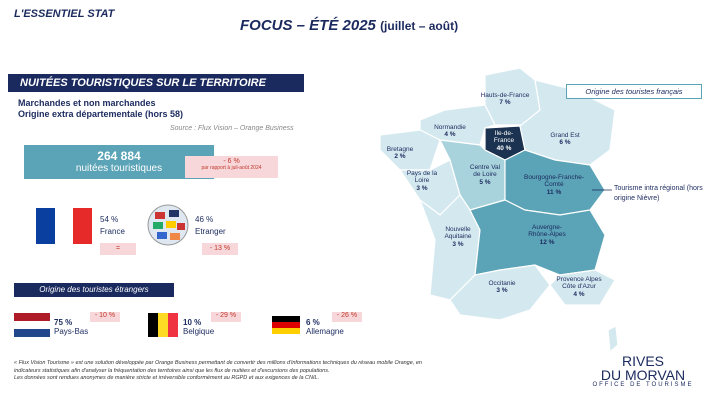  I want to click on region-name: Hauts-de-France, so click(505, 95).